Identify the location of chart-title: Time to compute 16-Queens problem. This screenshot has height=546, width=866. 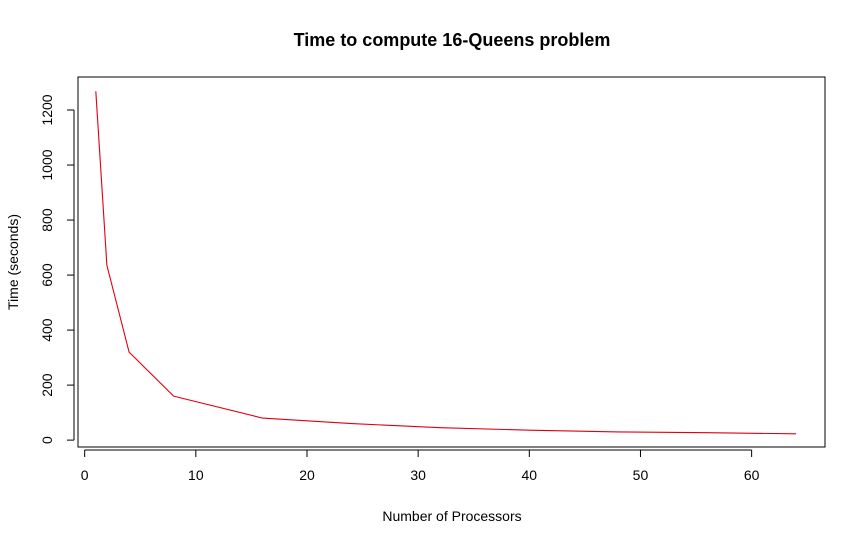
(452, 40).